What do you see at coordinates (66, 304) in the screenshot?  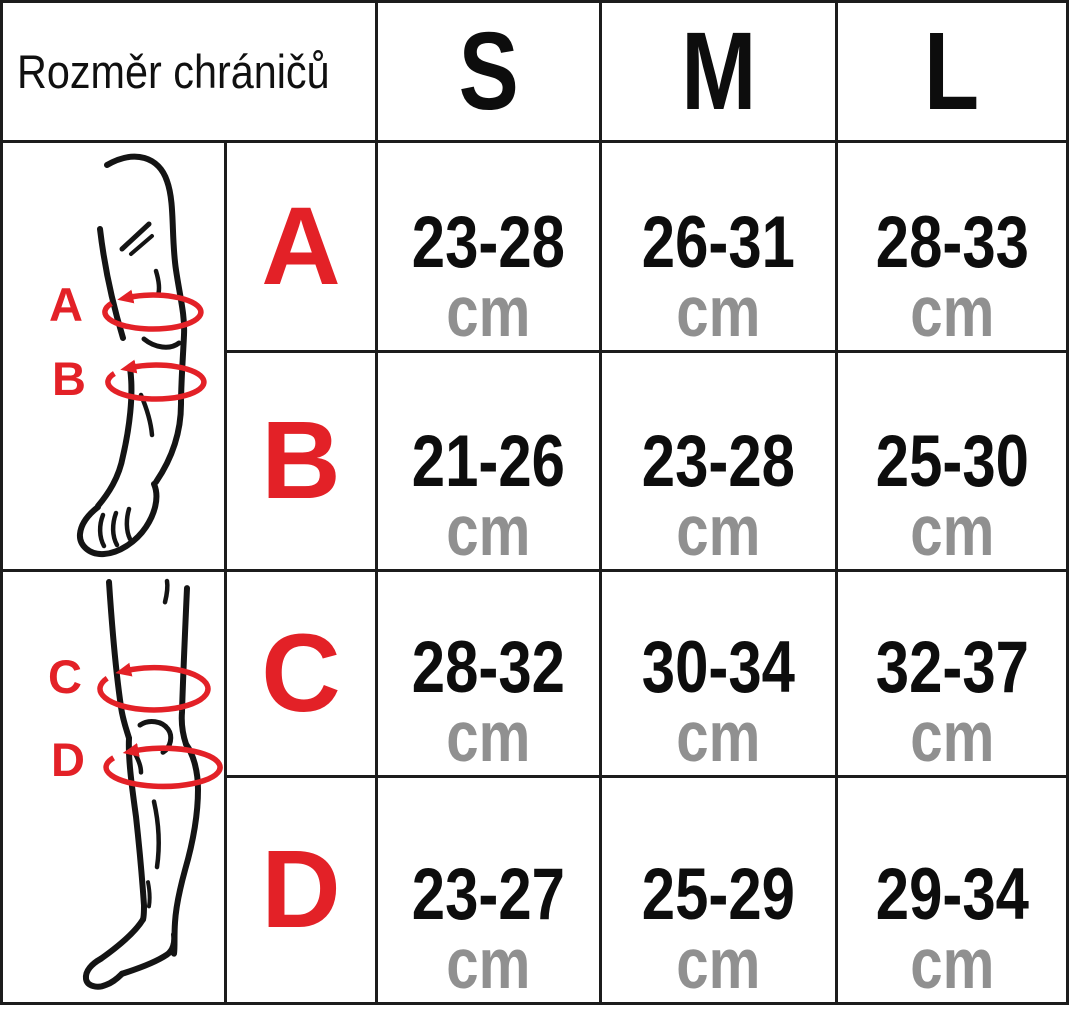 I see `arm-measure-label-a: A` at bounding box center [66, 304].